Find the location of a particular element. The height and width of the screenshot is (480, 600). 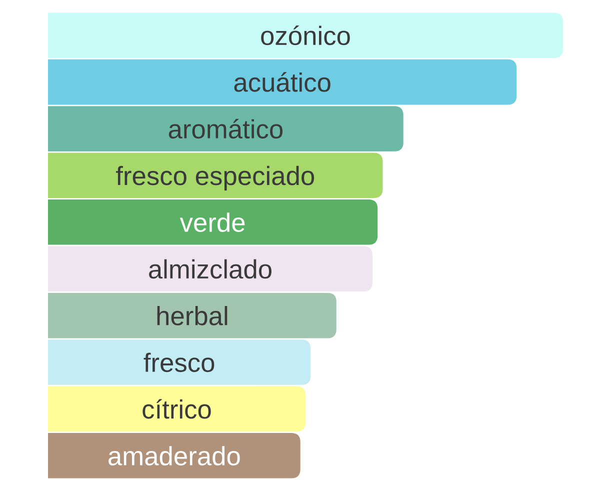

y-tick-label: amaderado is located at coordinates (174, 456).